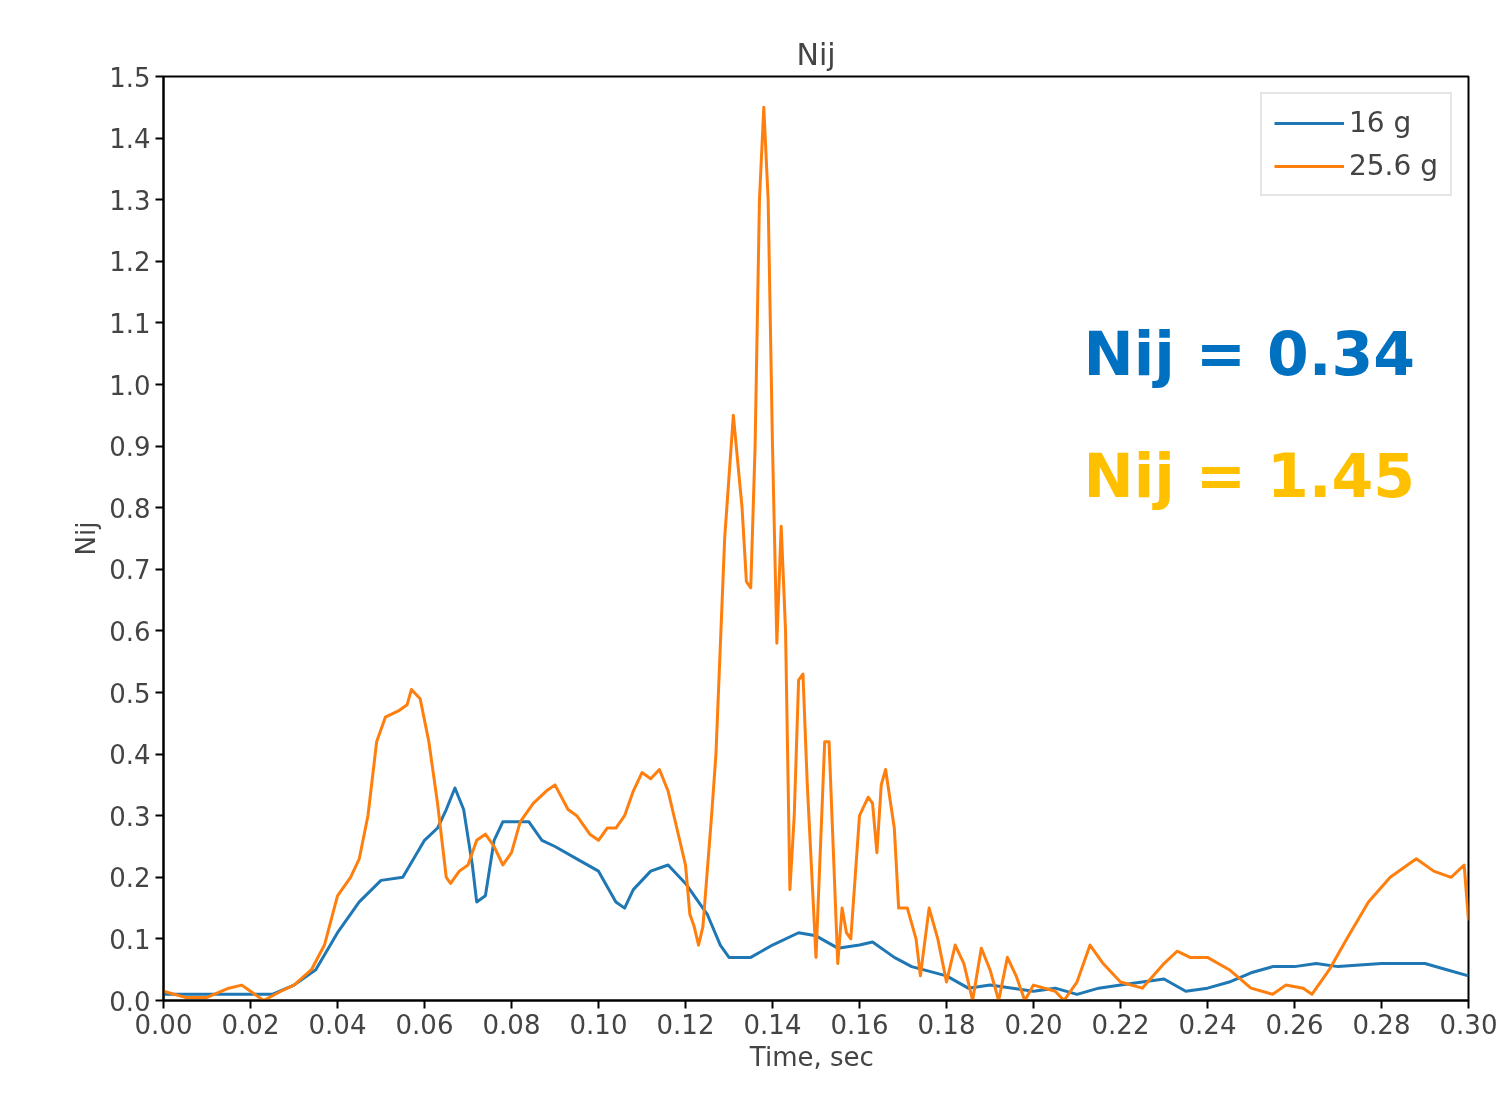 This screenshot has width=1501, height=1102. Describe the element at coordinates (1381, 1024) in the screenshot. I see `x-tick-label: 0.28` at that location.